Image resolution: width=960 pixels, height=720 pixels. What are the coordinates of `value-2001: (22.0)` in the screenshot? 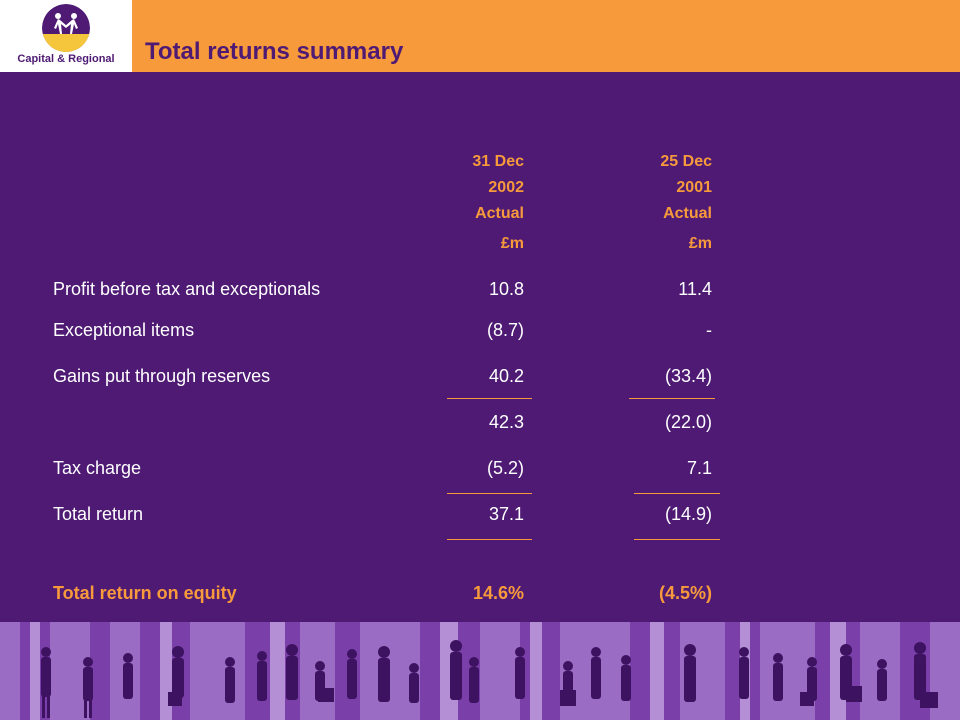 It's located at (688, 422).